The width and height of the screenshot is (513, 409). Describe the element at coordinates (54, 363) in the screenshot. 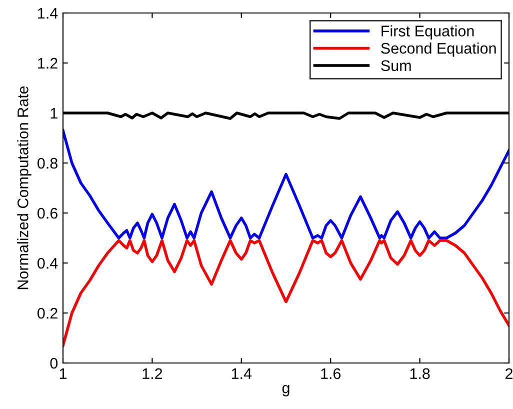

I see `y-tick-label: 0` at that location.